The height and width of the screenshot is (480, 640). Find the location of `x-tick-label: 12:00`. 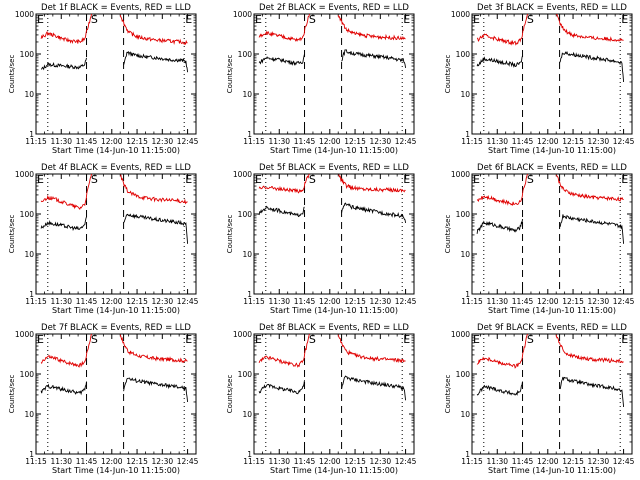

x-tick-label: 12:00 is located at coordinates (548, 141).